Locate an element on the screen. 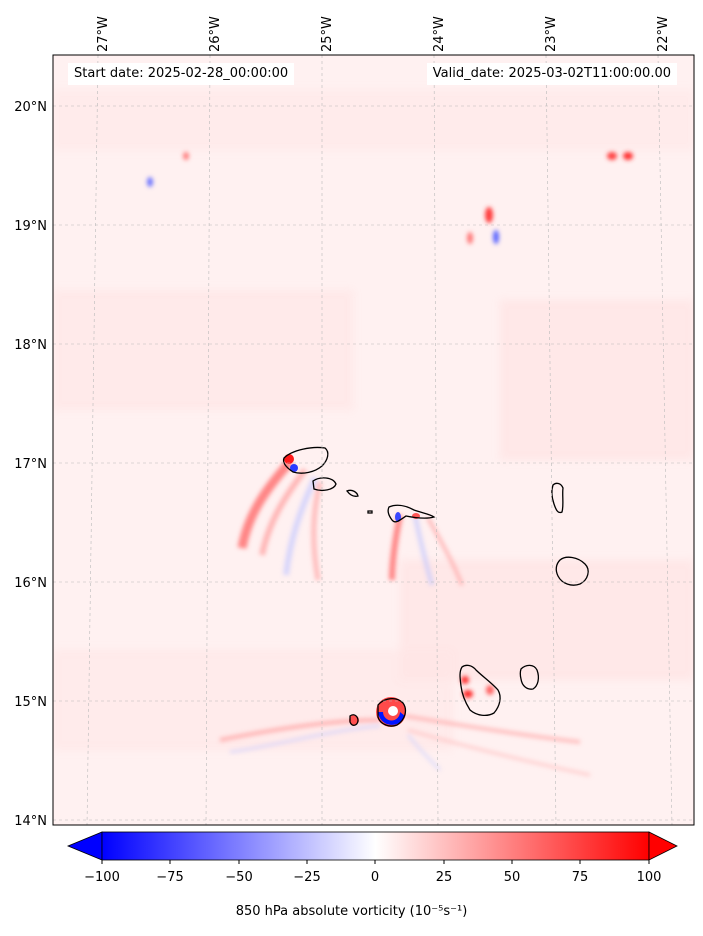 This screenshot has width=703, height=936. colorbar-tick: 50 is located at coordinates (512, 877).